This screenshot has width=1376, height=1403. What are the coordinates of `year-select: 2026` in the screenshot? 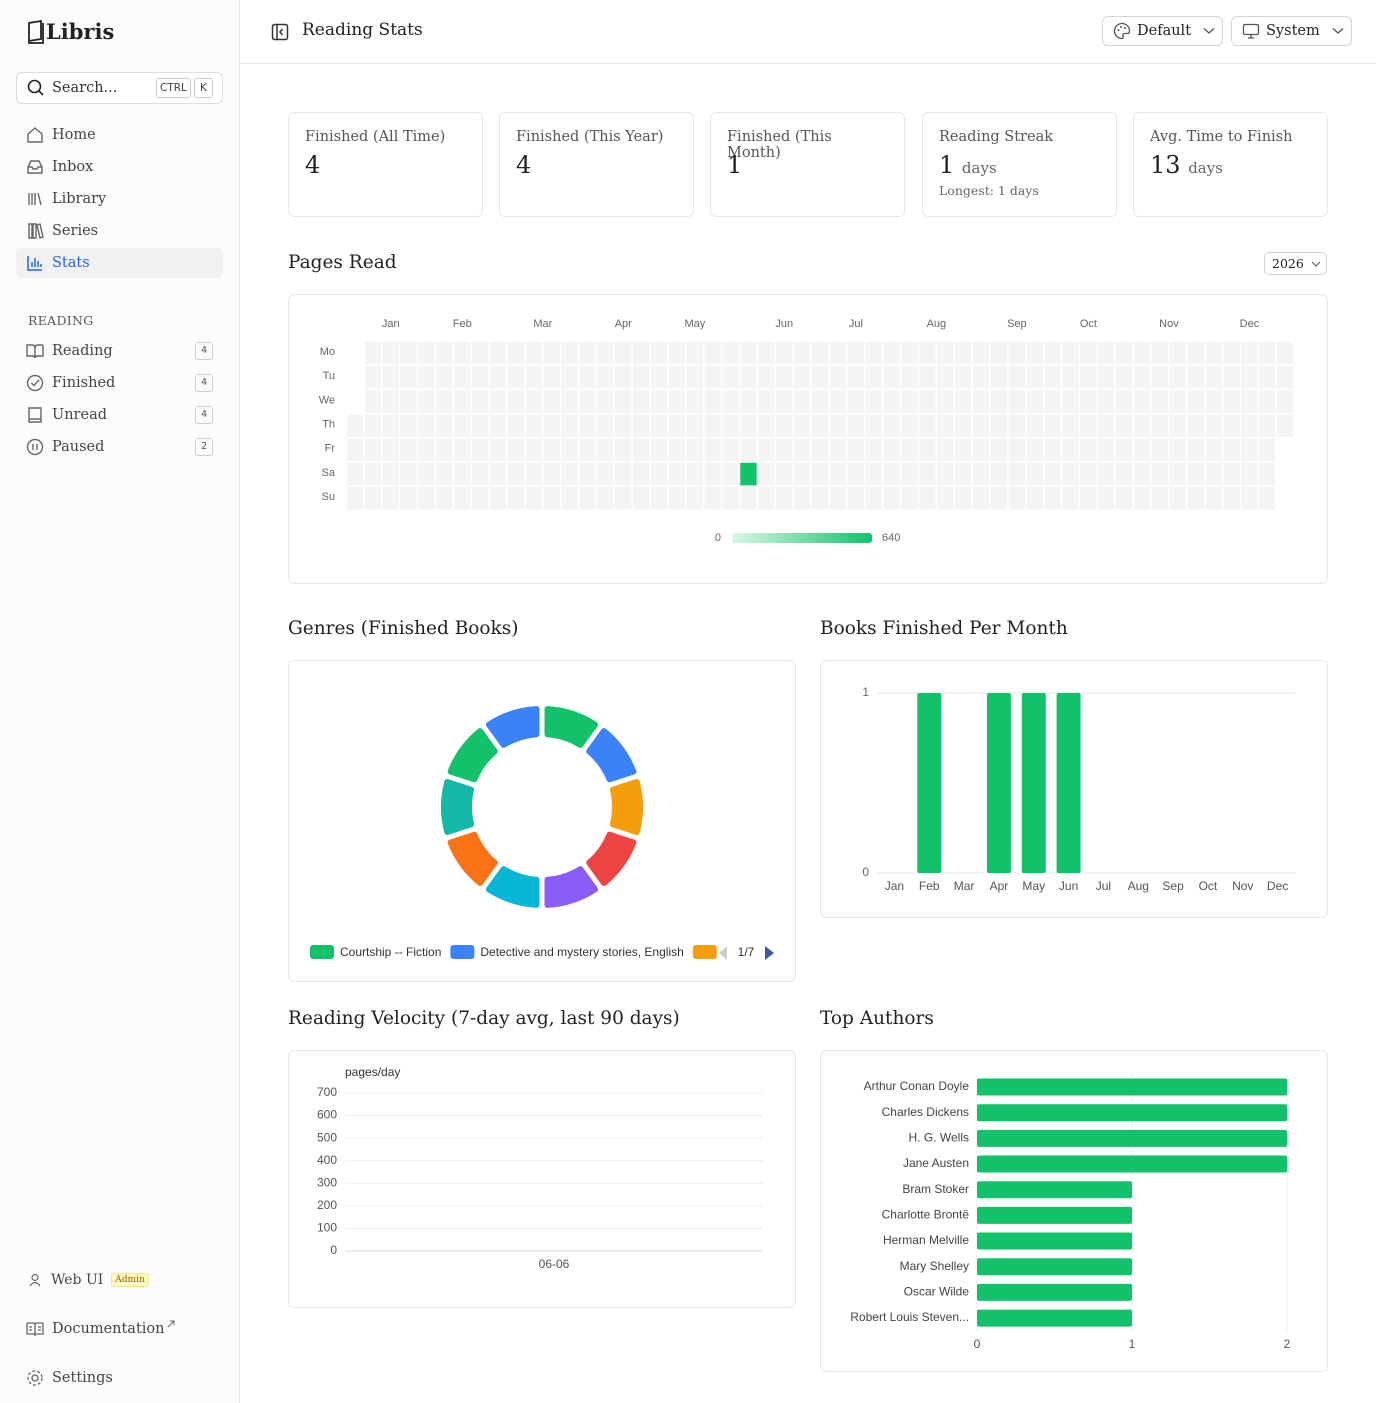 It's located at (1295, 263).